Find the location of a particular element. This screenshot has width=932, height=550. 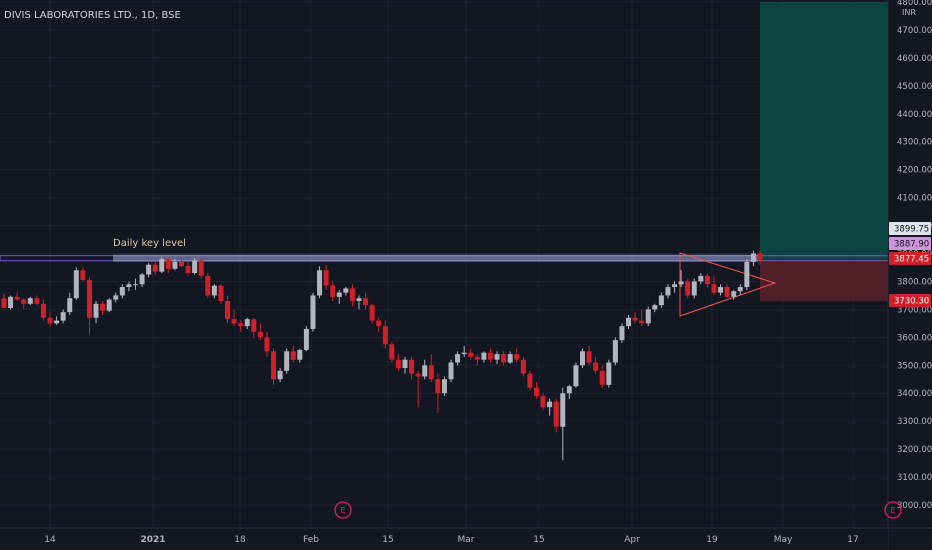

earnings-event-icon is located at coordinates (893, 510).